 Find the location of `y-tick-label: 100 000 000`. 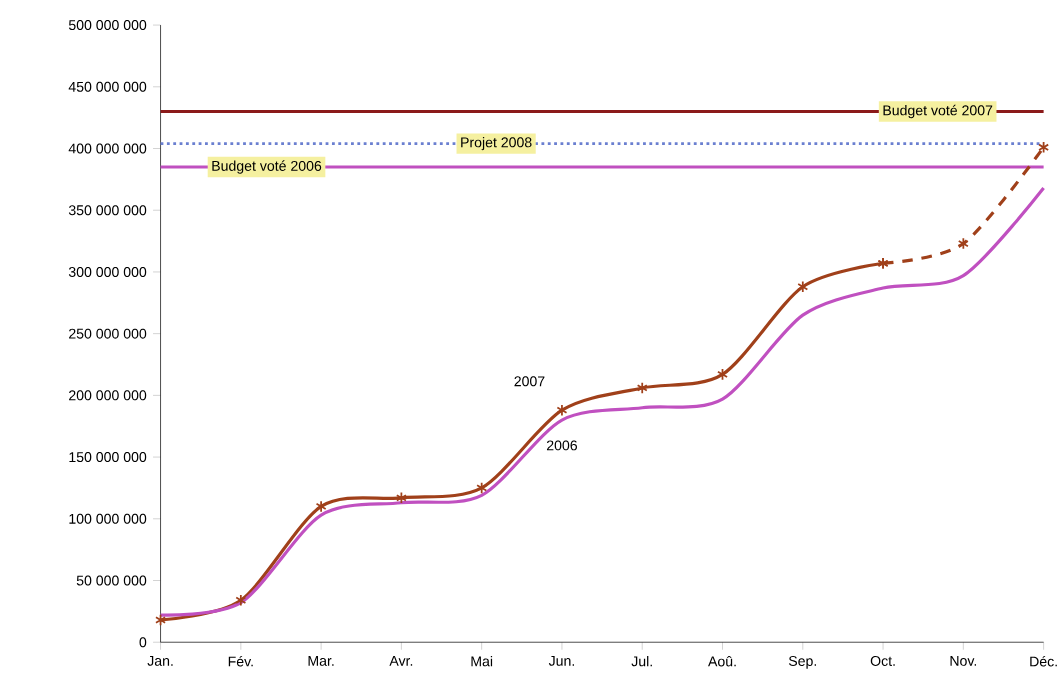

y-tick-label: 100 000 000 is located at coordinates (108, 518).